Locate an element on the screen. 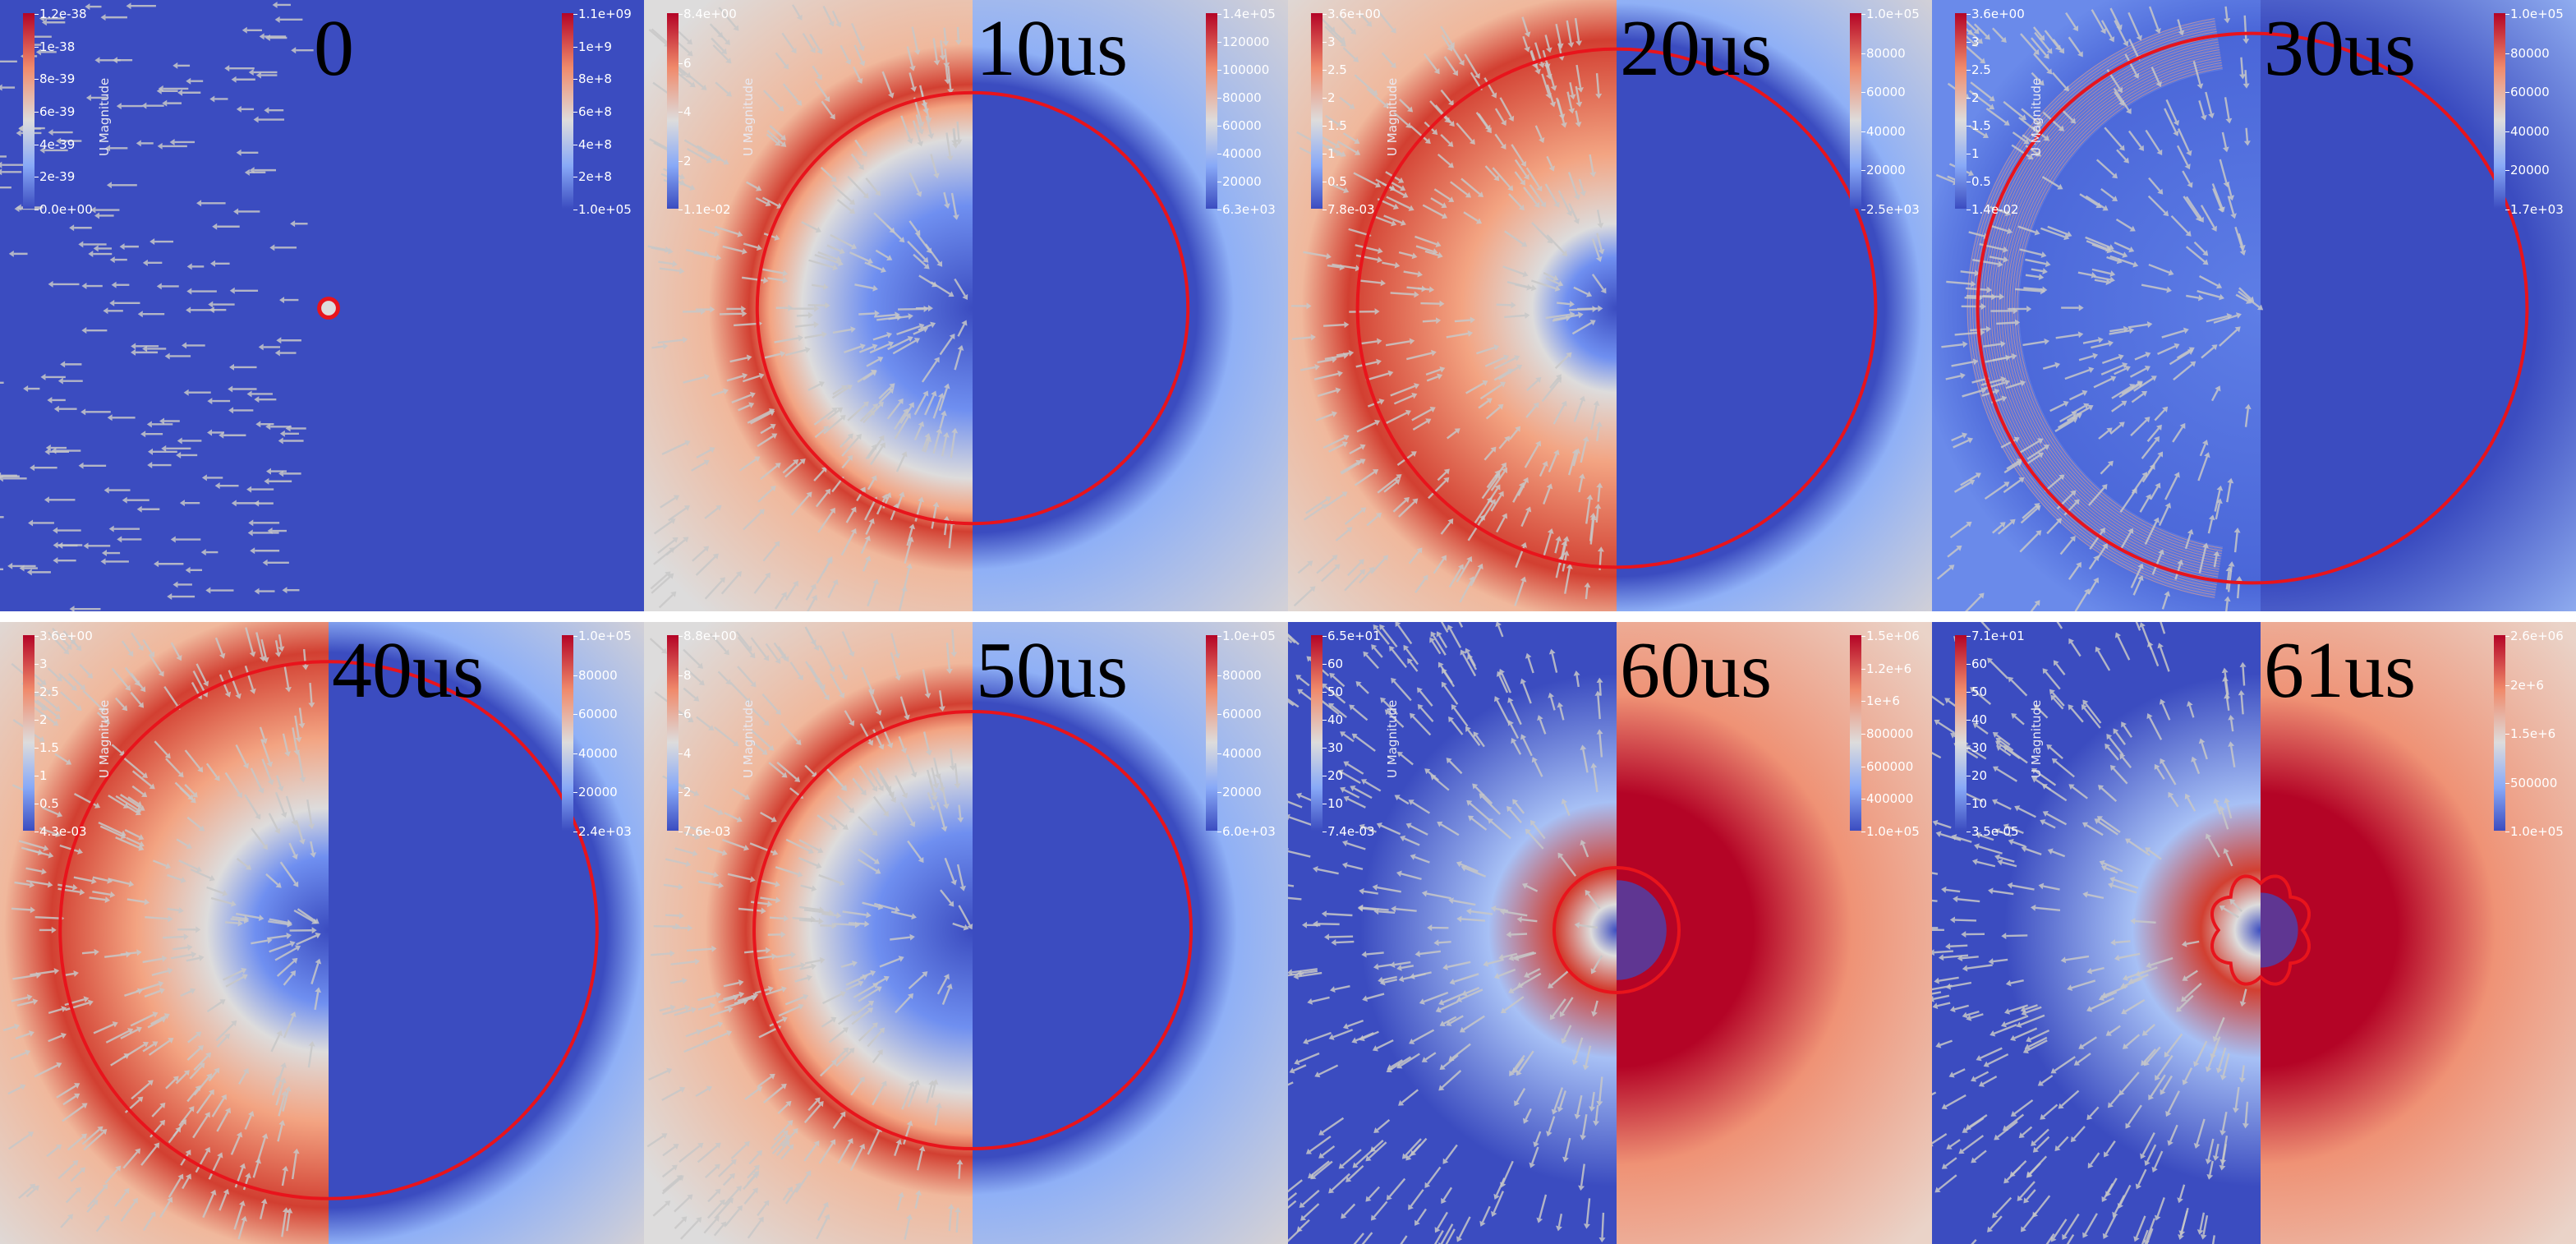 Image resolution: width=2576 pixels, height=1244 pixels. colorbar-min: 0.0e+00 is located at coordinates (64, 209).